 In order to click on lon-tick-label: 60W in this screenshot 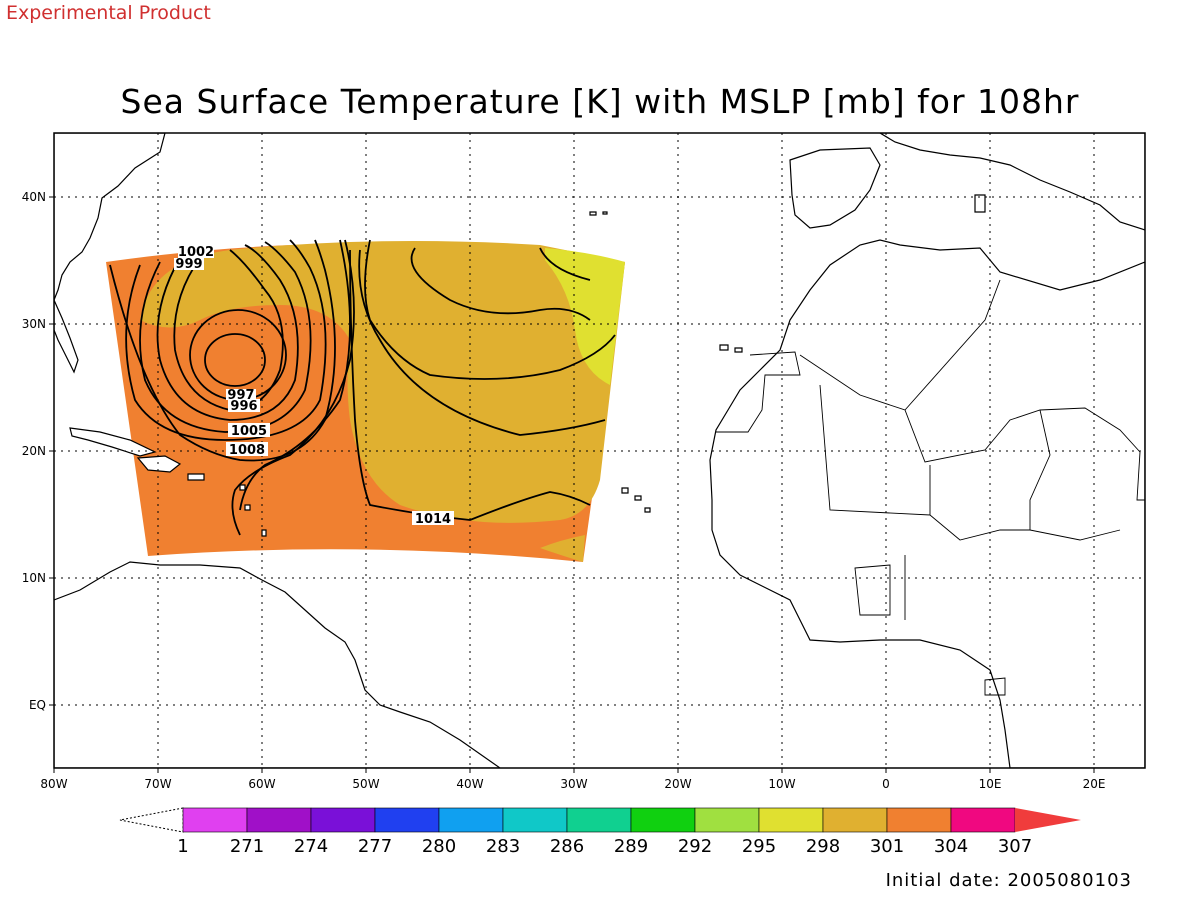, I will do `click(261, 784)`.